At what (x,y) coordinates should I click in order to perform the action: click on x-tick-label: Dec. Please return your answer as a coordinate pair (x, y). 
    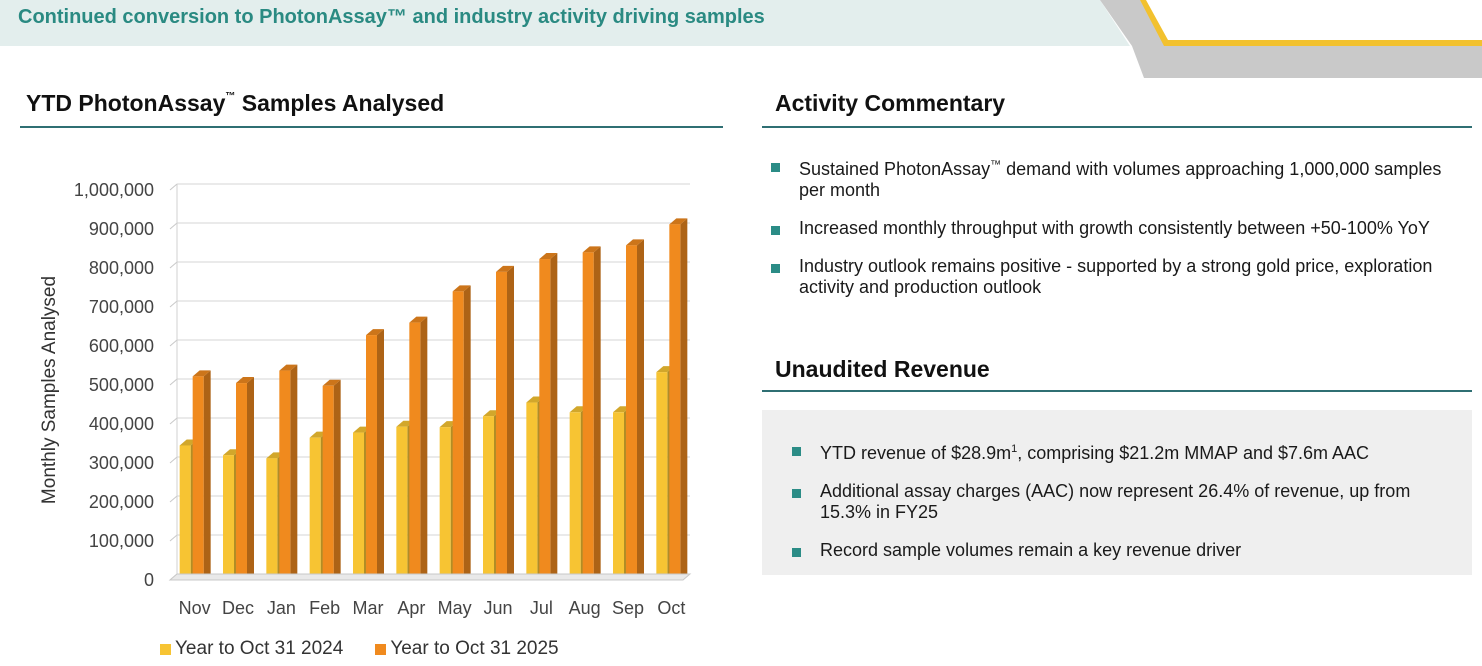
    Looking at the image, I should click on (238, 608).